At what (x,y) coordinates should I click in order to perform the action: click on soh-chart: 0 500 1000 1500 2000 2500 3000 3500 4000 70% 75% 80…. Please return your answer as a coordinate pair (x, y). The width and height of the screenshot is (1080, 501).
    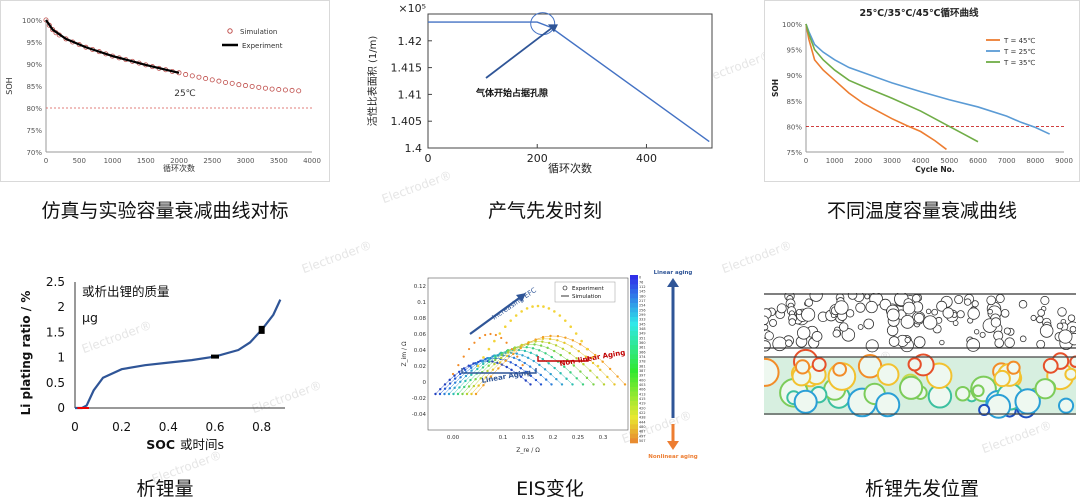
    Looking at the image, I should click on (165, 91).